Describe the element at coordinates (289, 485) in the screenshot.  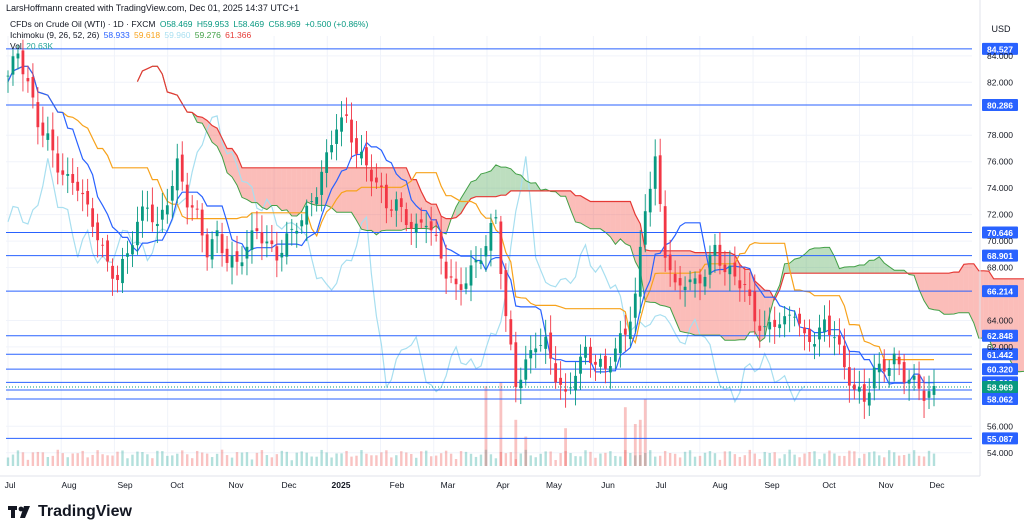
I see `time-tick-label: Dec` at that location.